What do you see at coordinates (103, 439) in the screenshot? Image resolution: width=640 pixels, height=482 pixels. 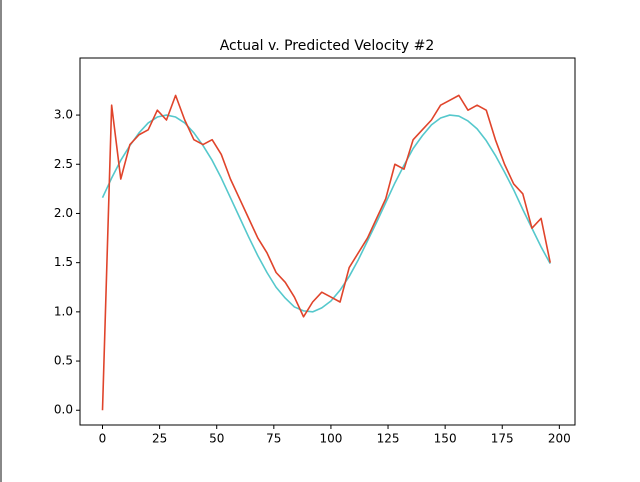 I see `x-tick-label: 0` at bounding box center [103, 439].